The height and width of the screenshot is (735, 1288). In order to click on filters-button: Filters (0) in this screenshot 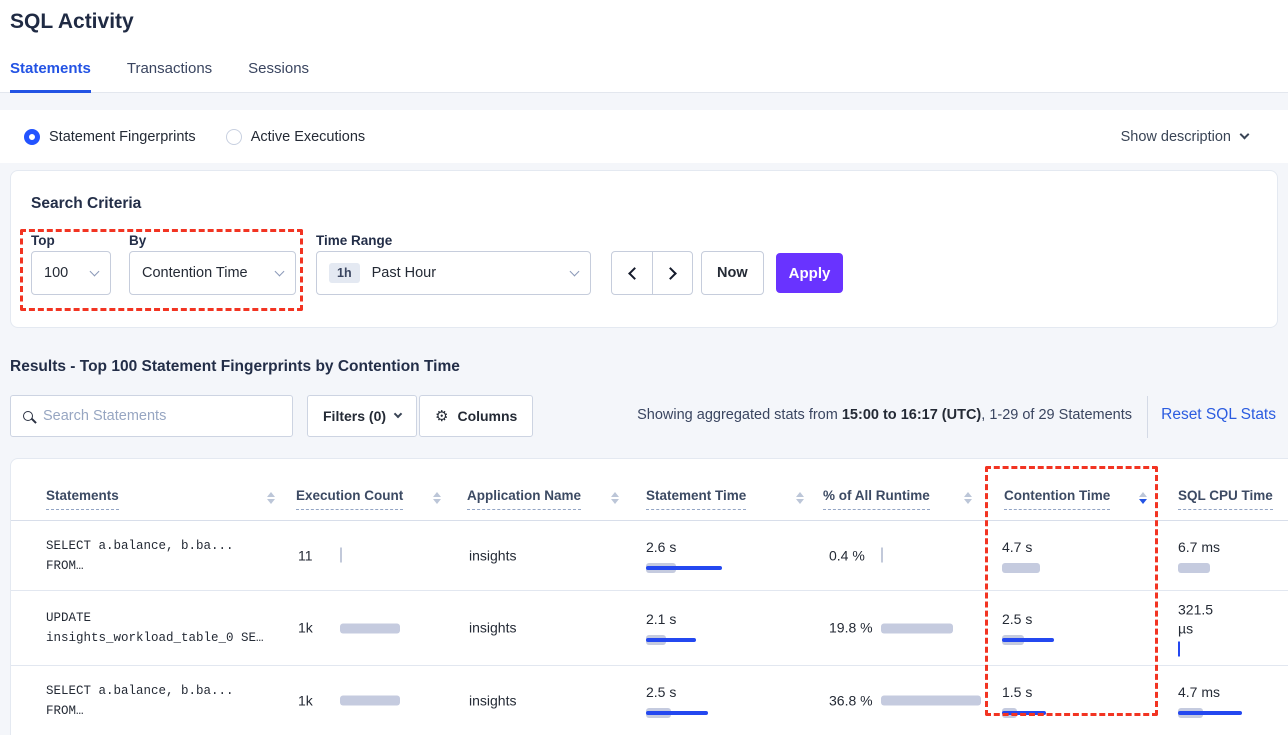, I will do `click(362, 416)`.